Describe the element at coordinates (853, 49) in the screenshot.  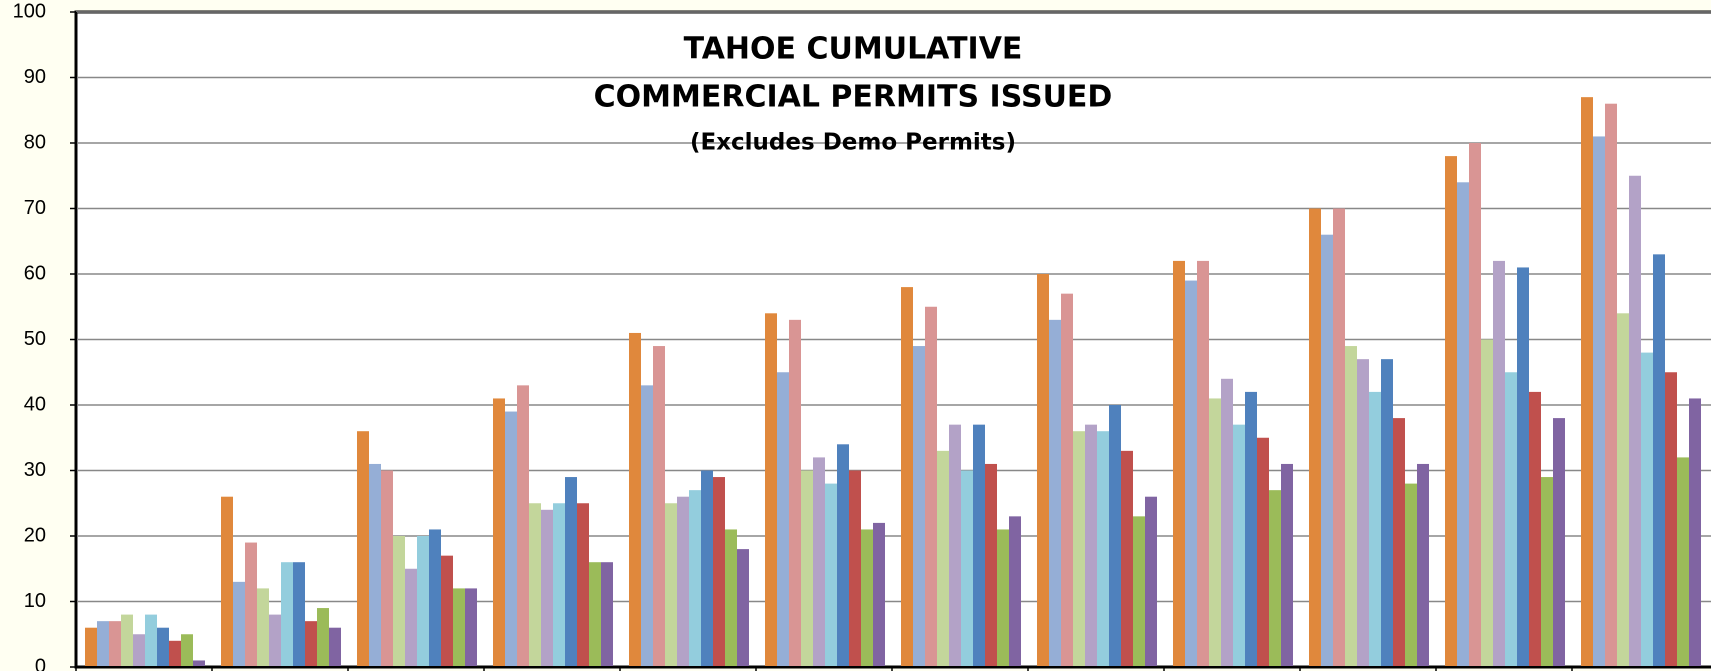
I see `chart-title: TAHOE CUMULATIVE` at that location.